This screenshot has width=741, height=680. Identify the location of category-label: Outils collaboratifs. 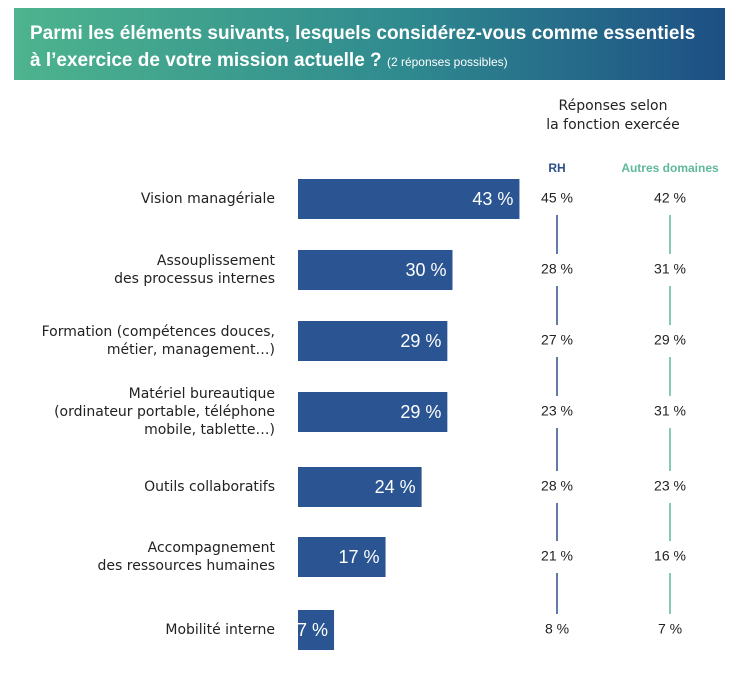
(209, 487).